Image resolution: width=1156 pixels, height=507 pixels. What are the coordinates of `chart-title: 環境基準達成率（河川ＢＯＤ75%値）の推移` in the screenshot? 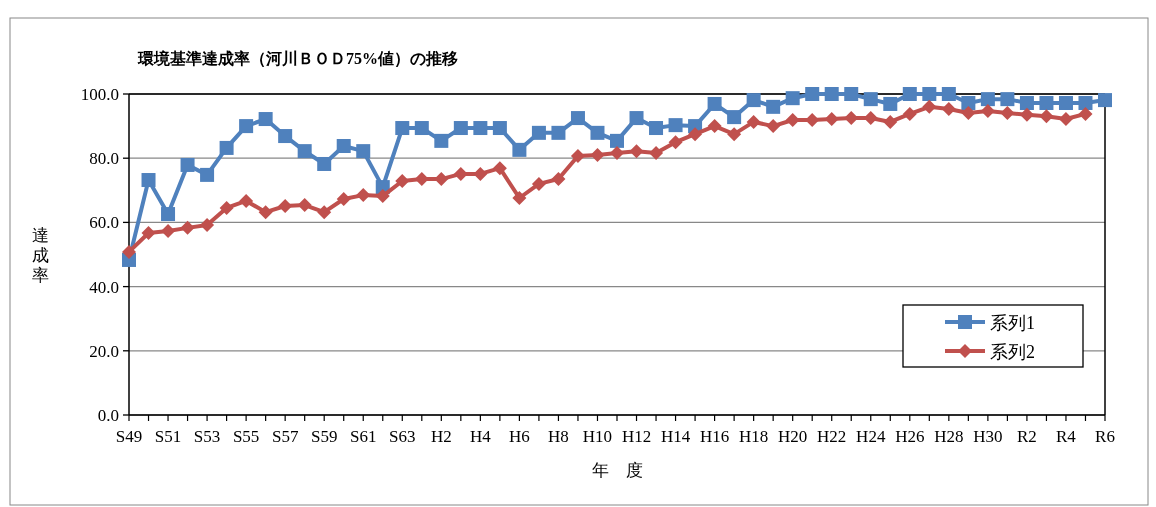 It's located at (297, 58).